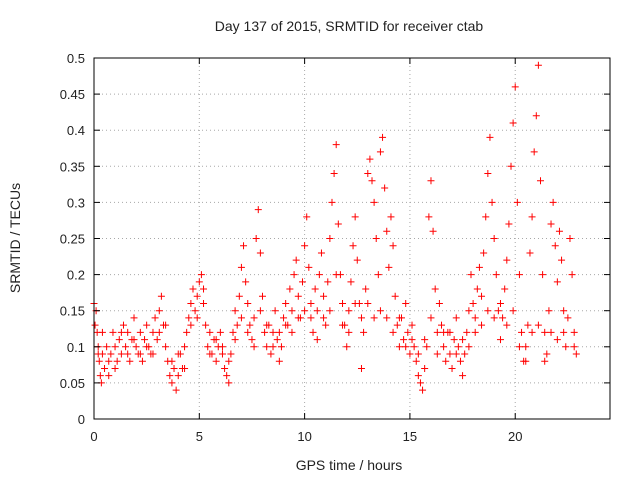 The height and width of the screenshot is (480, 640). What do you see at coordinates (76, 58) in the screenshot?
I see `y-tick-label: 0.5` at bounding box center [76, 58].